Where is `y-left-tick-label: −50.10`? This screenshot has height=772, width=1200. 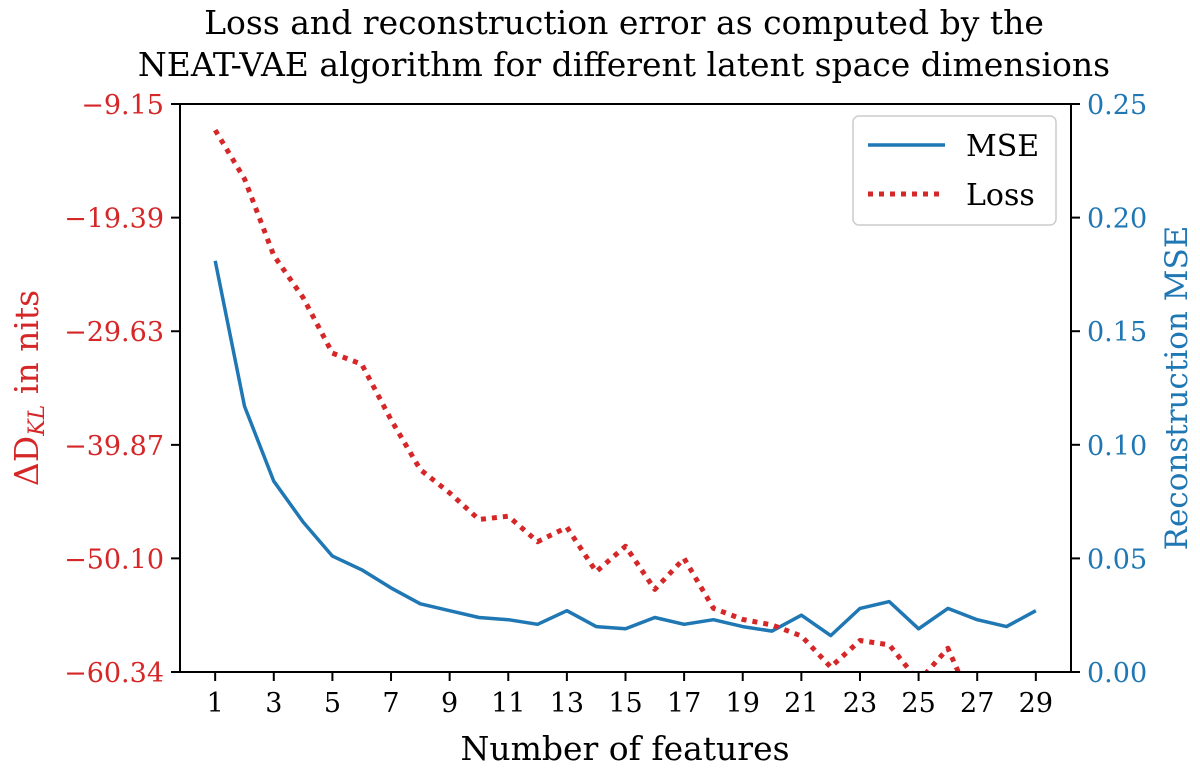
y-left-tick-label: −50.10 is located at coordinates (114, 559).